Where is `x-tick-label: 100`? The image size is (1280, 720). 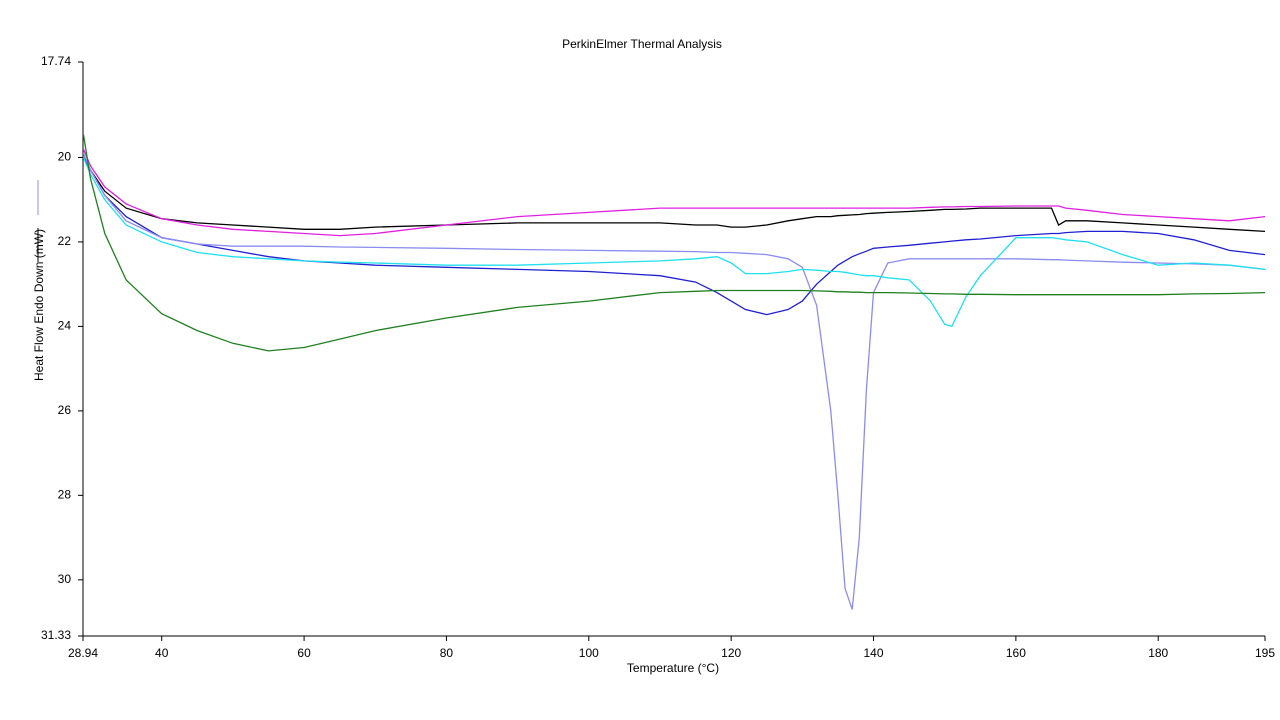
x-tick-label: 100 is located at coordinates (589, 653).